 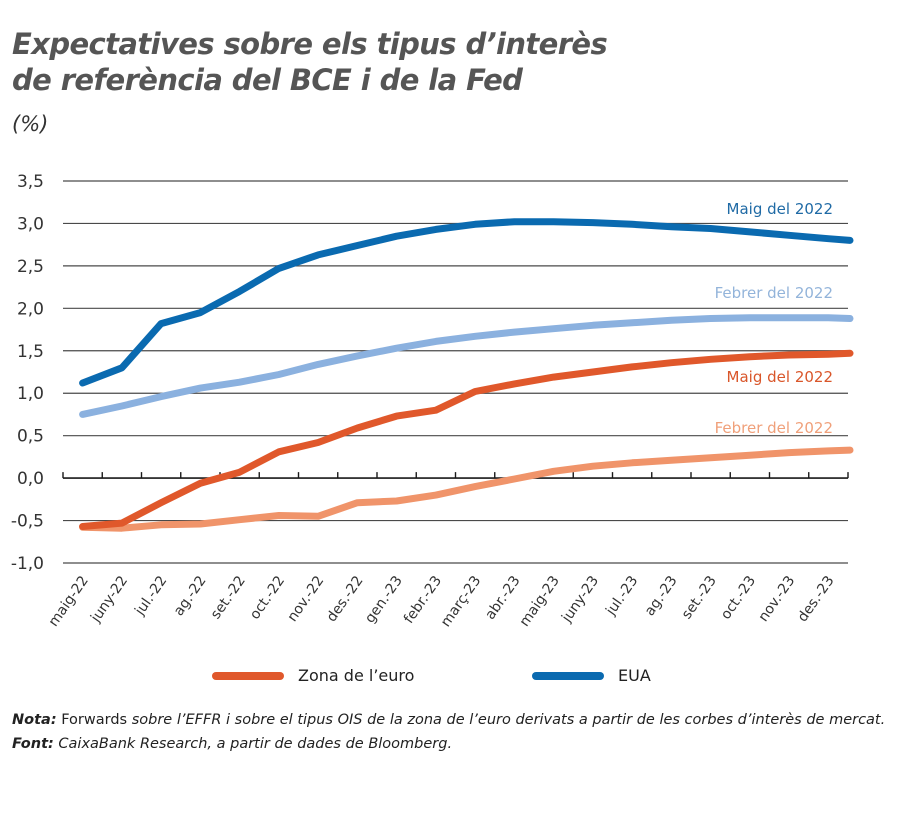 I want to click on legend-swatch-usa, so click(x=568, y=675).